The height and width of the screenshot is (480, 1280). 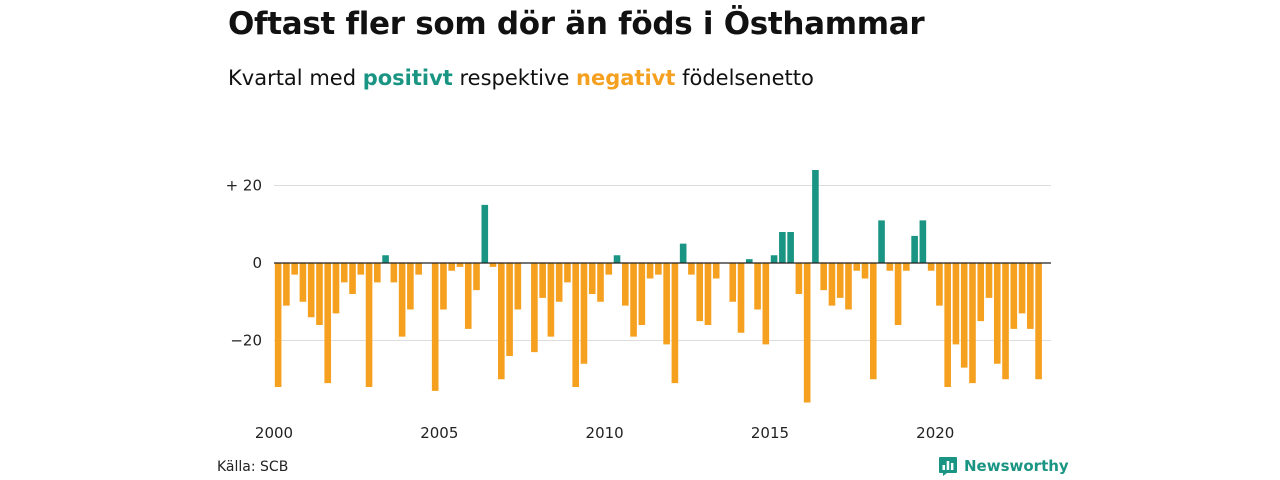 What do you see at coordinates (935, 433) in the screenshot?
I see `x-tick-label: 2020` at bounding box center [935, 433].